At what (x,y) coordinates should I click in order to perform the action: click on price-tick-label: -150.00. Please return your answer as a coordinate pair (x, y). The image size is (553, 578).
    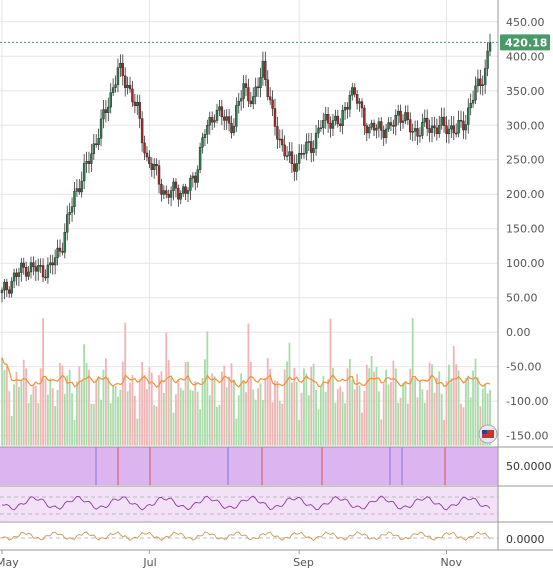
    Looking at the image, I should click on (527, 436).